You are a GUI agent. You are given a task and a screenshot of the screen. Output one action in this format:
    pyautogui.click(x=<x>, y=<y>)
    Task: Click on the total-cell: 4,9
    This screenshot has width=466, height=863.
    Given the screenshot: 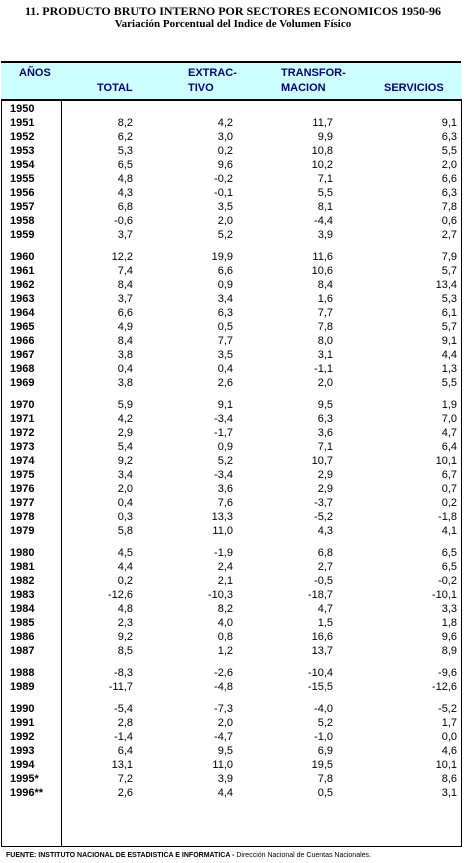 What is the action you would take?
    pyautogui.click(x=125, y=327)
    